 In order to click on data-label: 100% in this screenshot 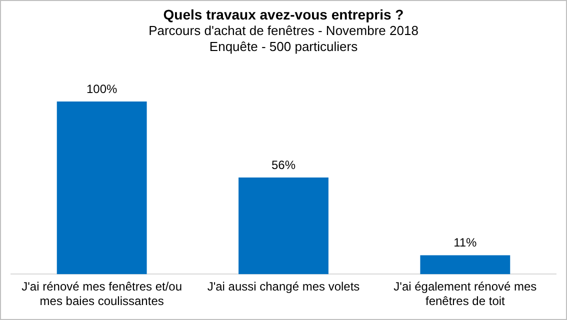, I will do `click(102, 89)`.